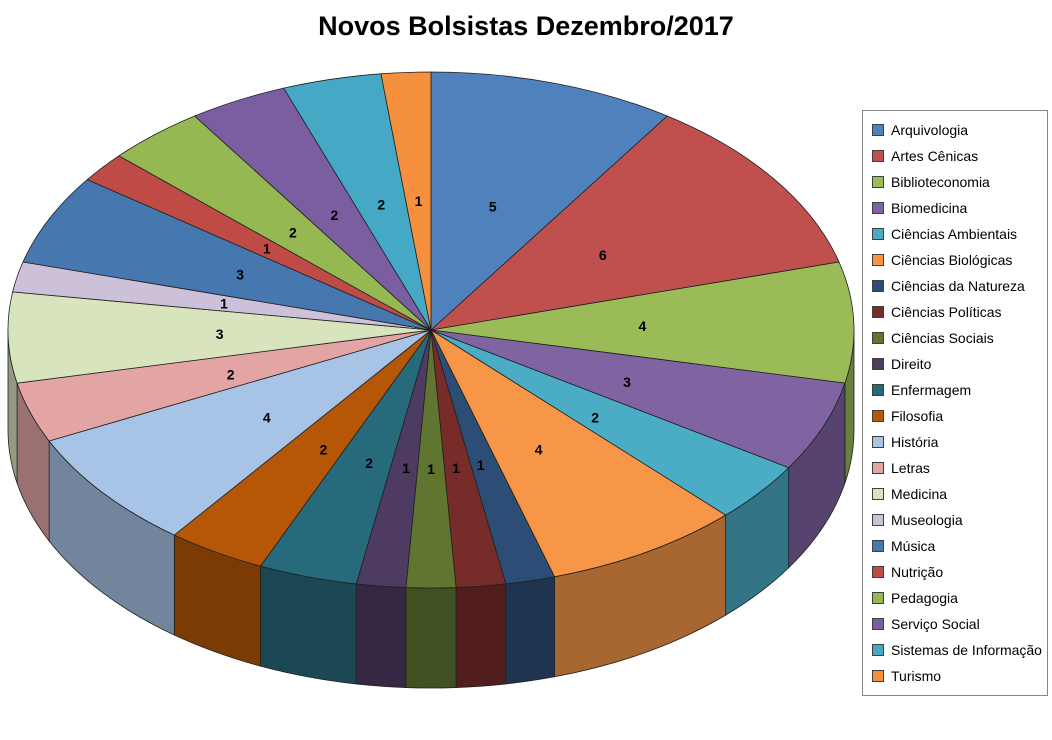 The image size is (1052, 740). I want to click on legend-label: Pedagogia, so click(924, 598).